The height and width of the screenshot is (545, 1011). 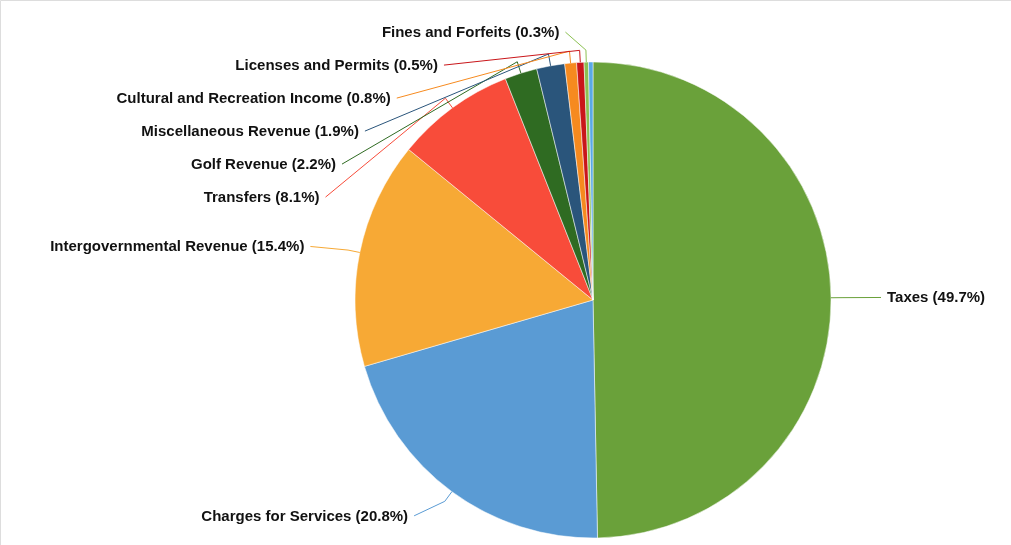 I want to click on slice-label: Cultural and Recreation Income (0.8%), so click(x=253, y=98).